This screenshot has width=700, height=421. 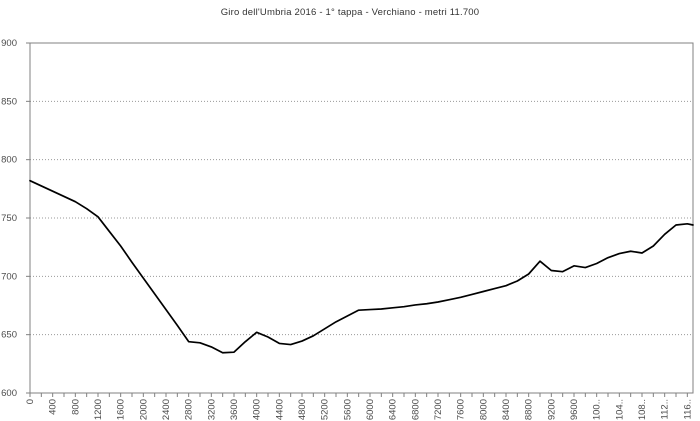 What do you see at coordinates (574, 409) in the screenshot?
I see `x-tick-label: 9600` at bounding box center [574, 409].